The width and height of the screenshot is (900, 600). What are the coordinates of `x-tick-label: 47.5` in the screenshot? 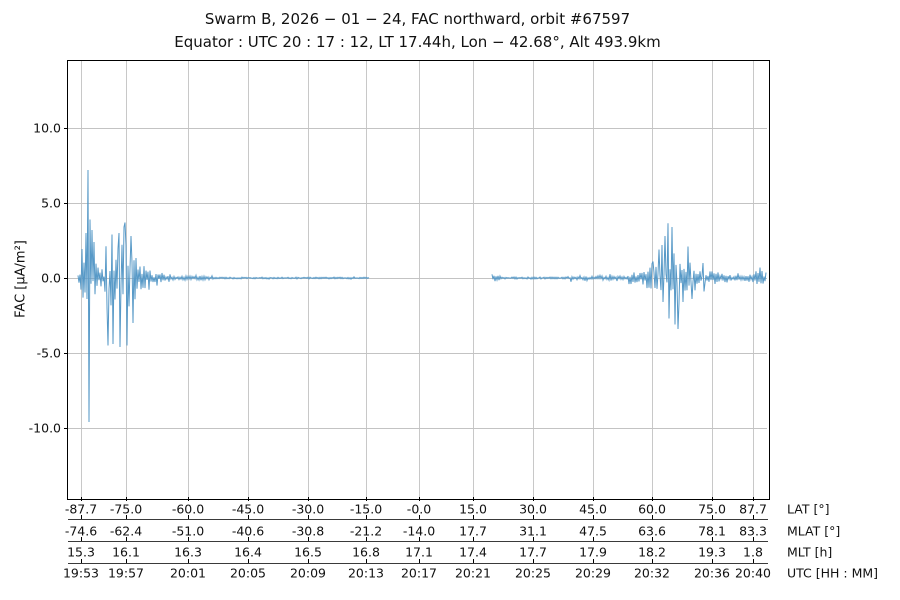 It's located at (593, 530).